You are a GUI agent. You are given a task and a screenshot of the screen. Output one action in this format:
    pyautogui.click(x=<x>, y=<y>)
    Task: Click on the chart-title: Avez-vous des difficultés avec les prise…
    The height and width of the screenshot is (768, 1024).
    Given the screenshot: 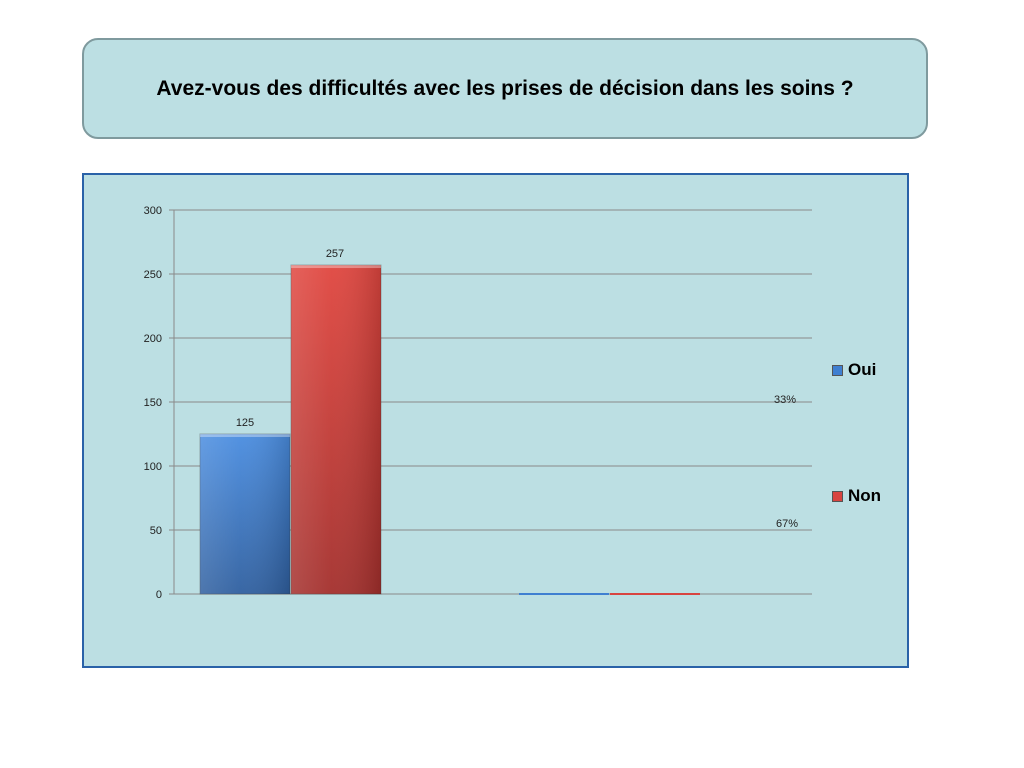 What is the action you would take?
    pyautogui.click(x=505, y=88)
    